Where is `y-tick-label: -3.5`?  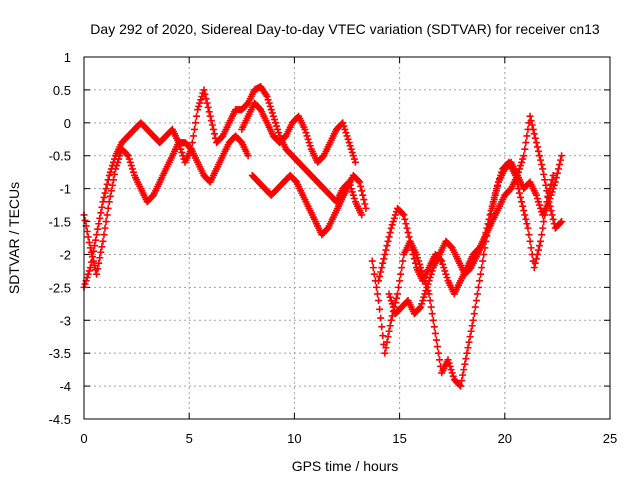 y-tick-label: -3.5 is located at coordinates (60, 353).